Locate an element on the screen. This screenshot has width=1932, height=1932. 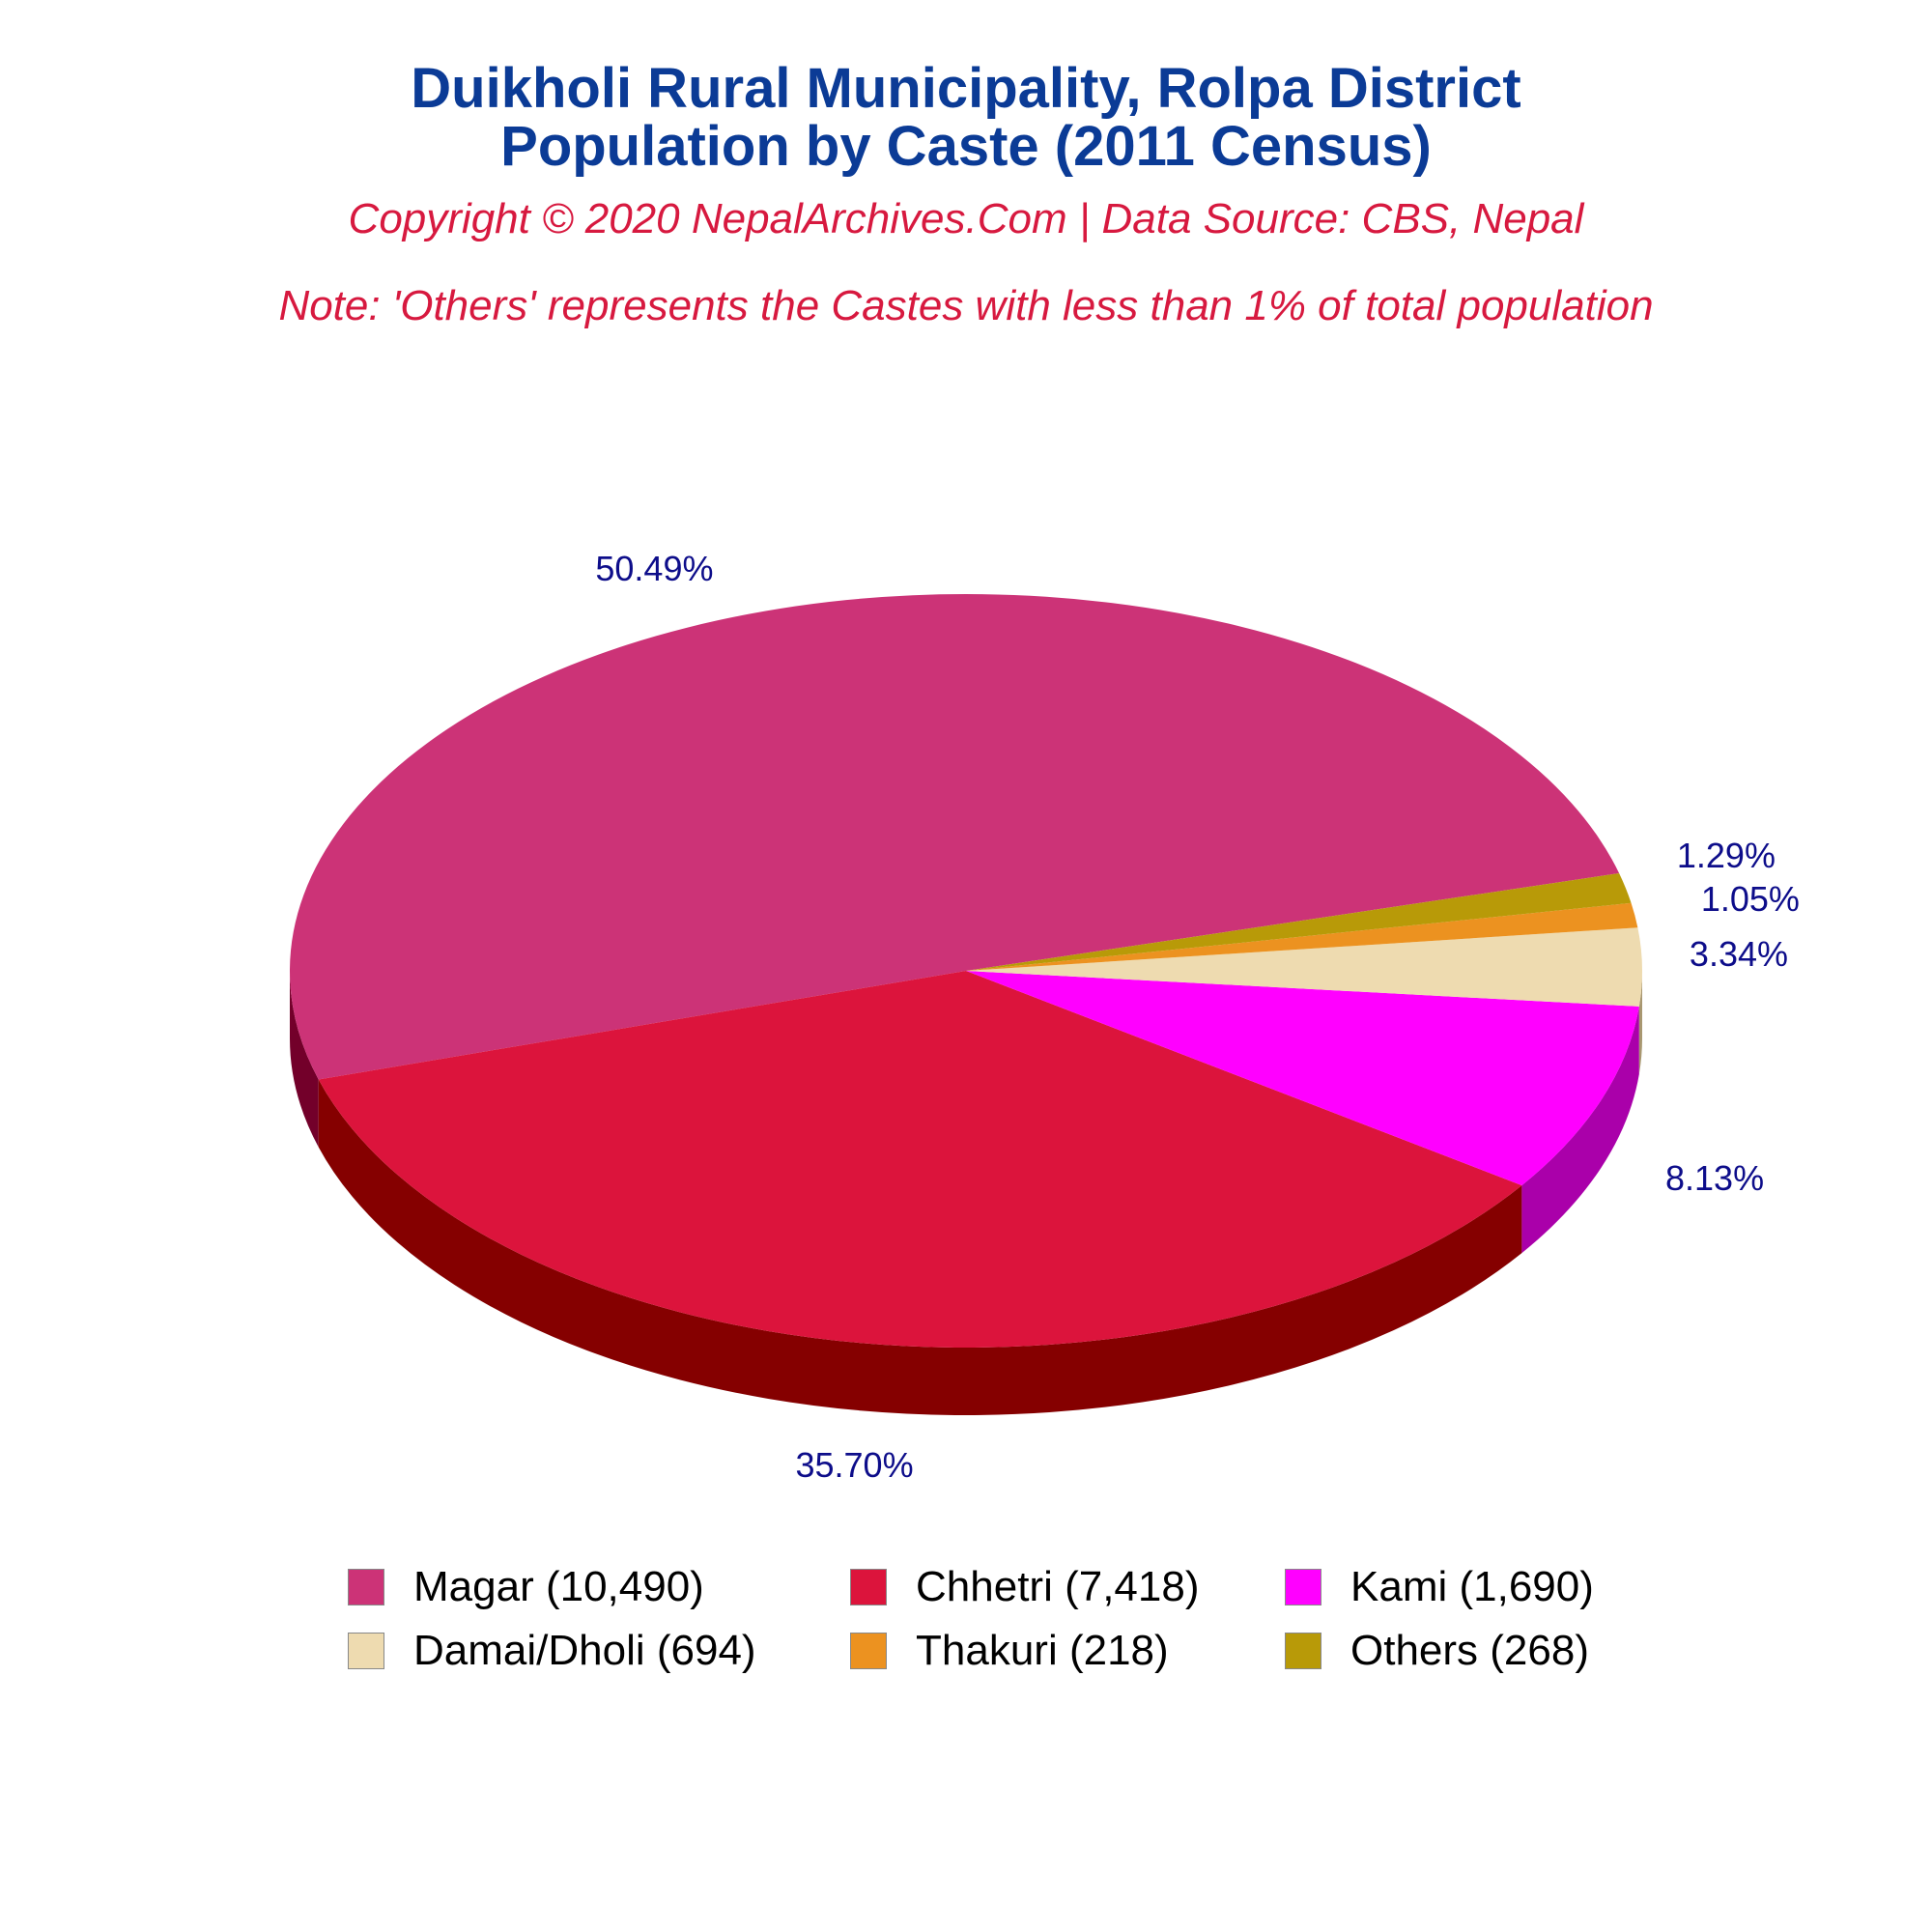
legend-label: Kami (1,690) is located at coordinates (1472, 1586).